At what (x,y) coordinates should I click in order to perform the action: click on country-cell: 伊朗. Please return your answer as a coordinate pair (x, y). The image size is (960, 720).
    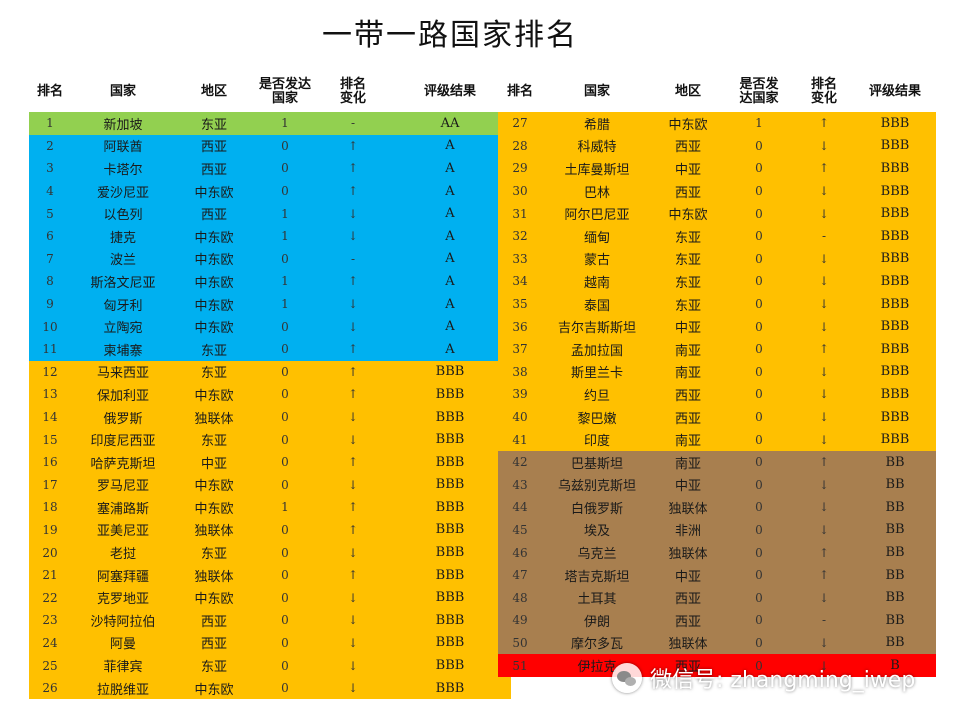
    Looking at the image, I should click on (596, 622).